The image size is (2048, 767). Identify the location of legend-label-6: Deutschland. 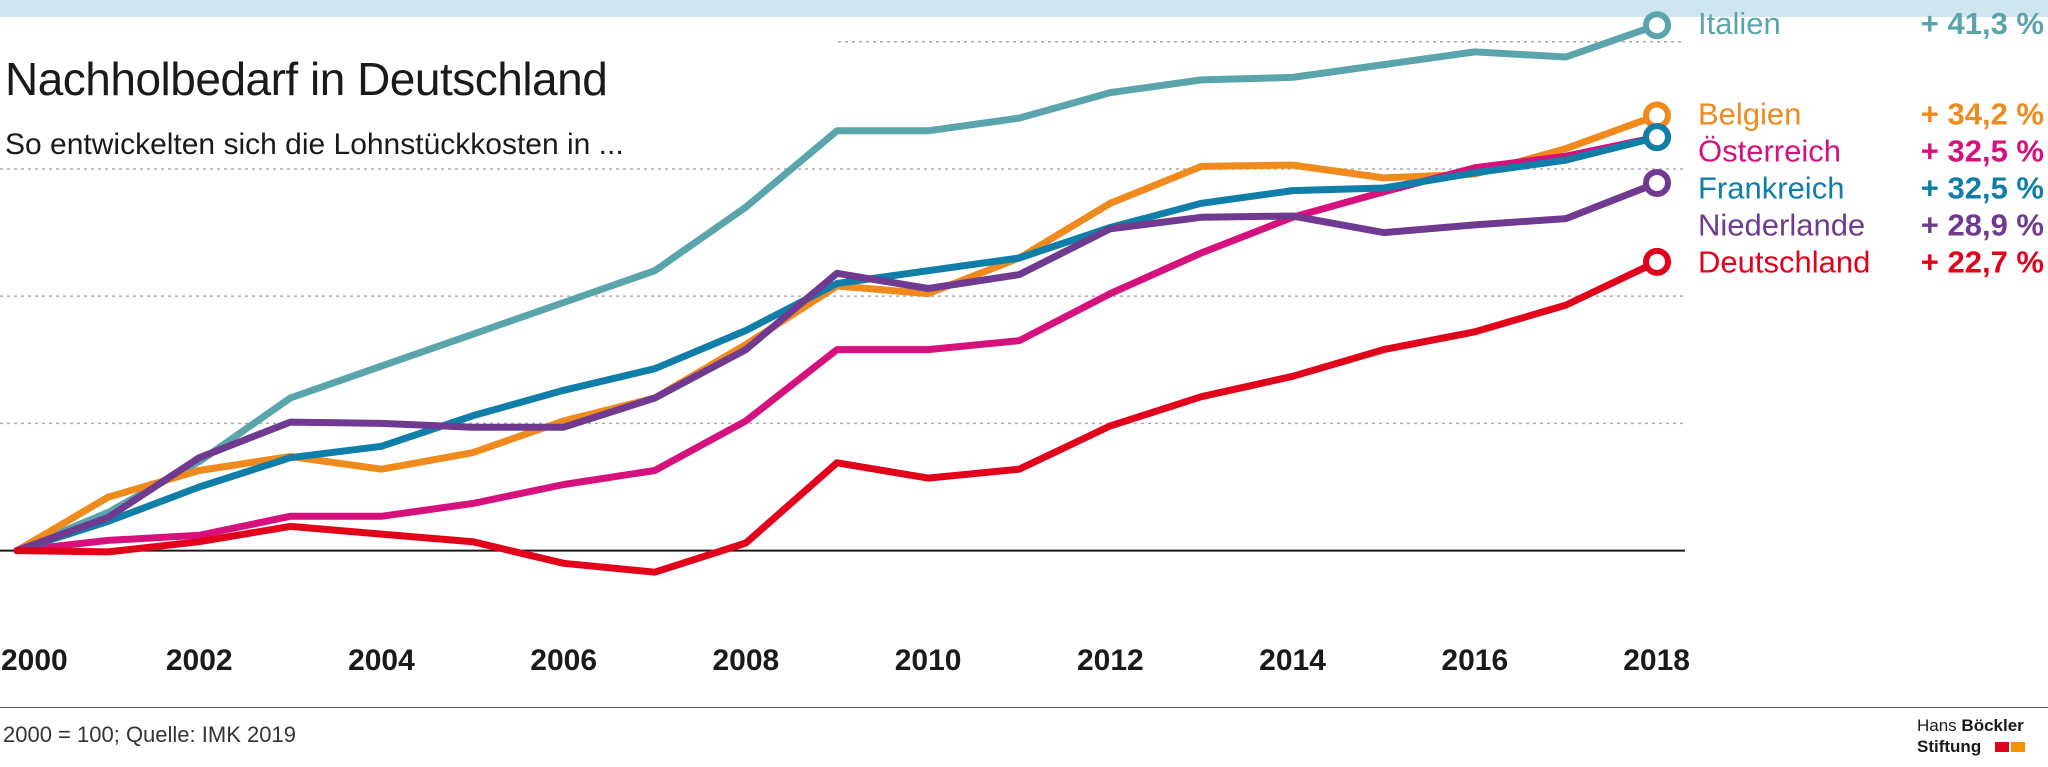
(1784, 262).